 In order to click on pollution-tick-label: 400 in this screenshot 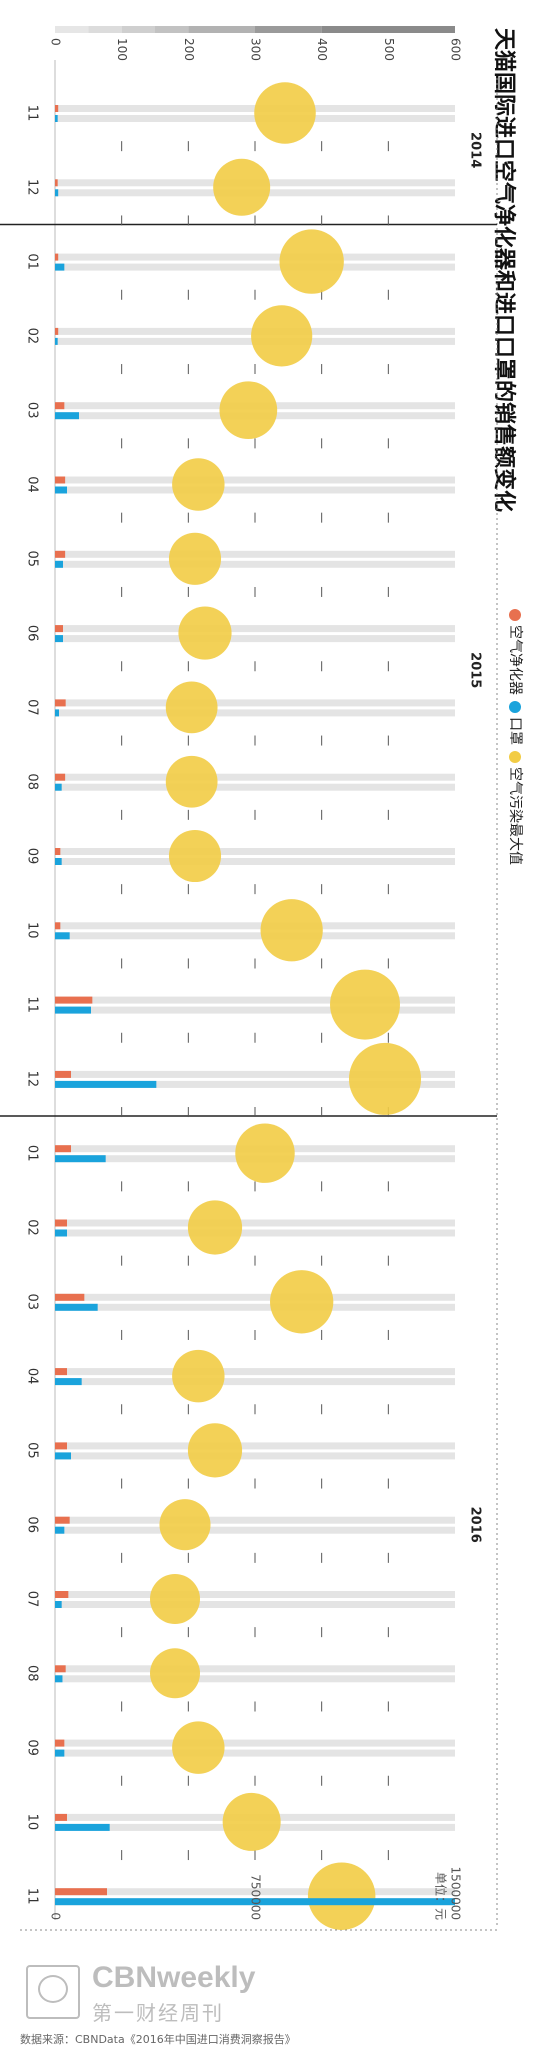, I will do `click(322, 49)`.